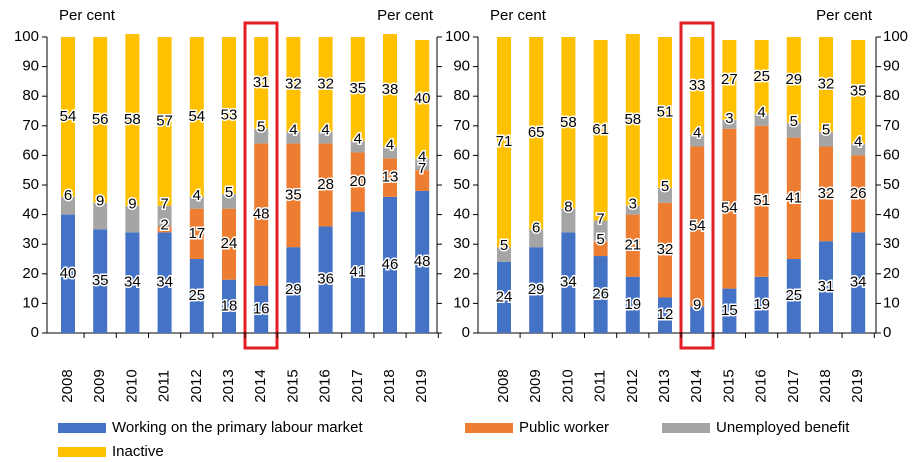  Describe the element at coordinates (30, 95) in the screenshot. I see `y-tick-label: 80` at that location.